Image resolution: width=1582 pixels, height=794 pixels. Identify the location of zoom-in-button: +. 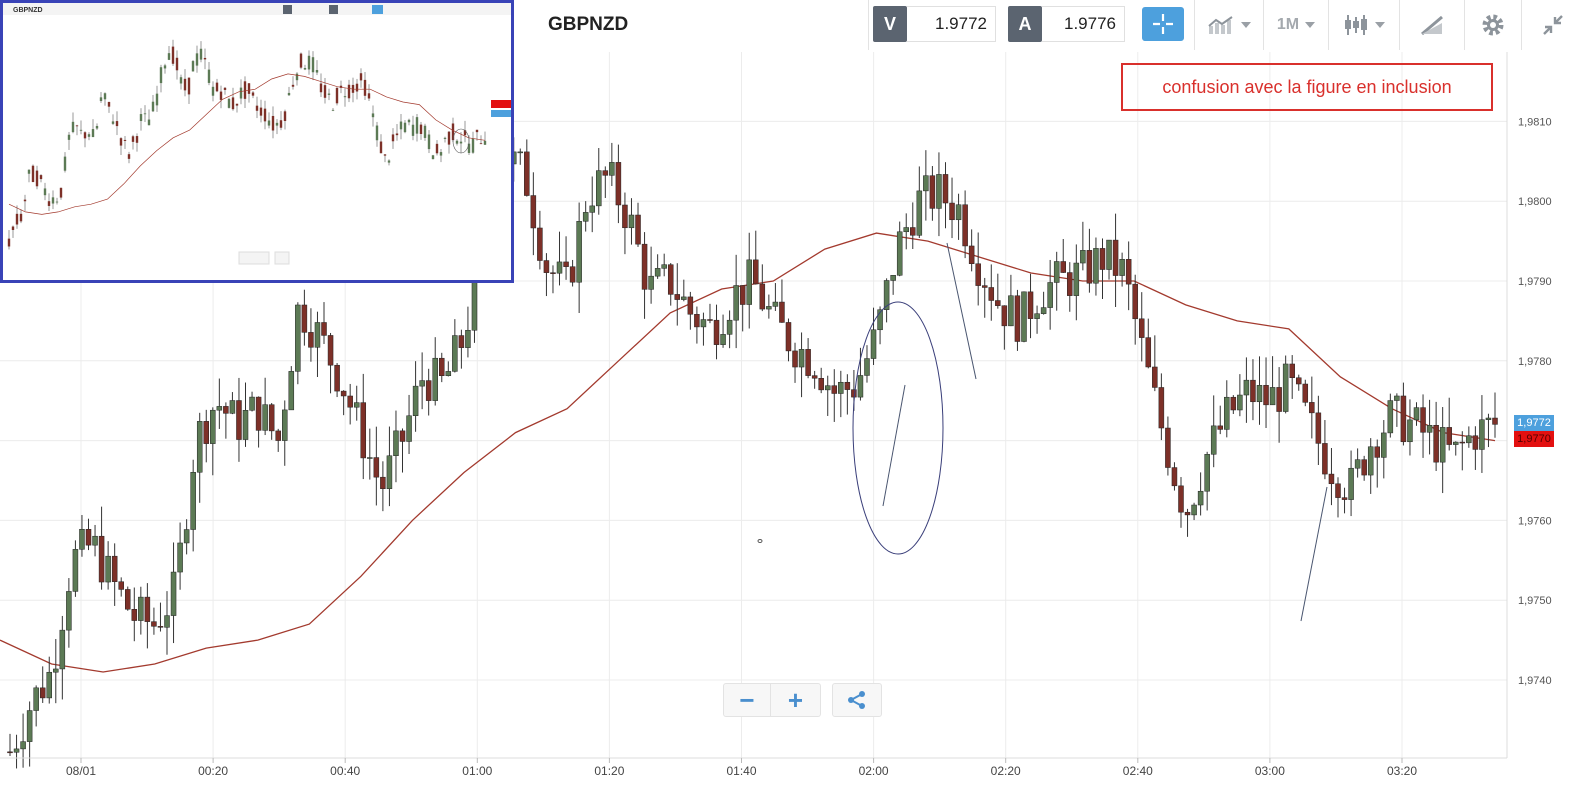
(796, 700).